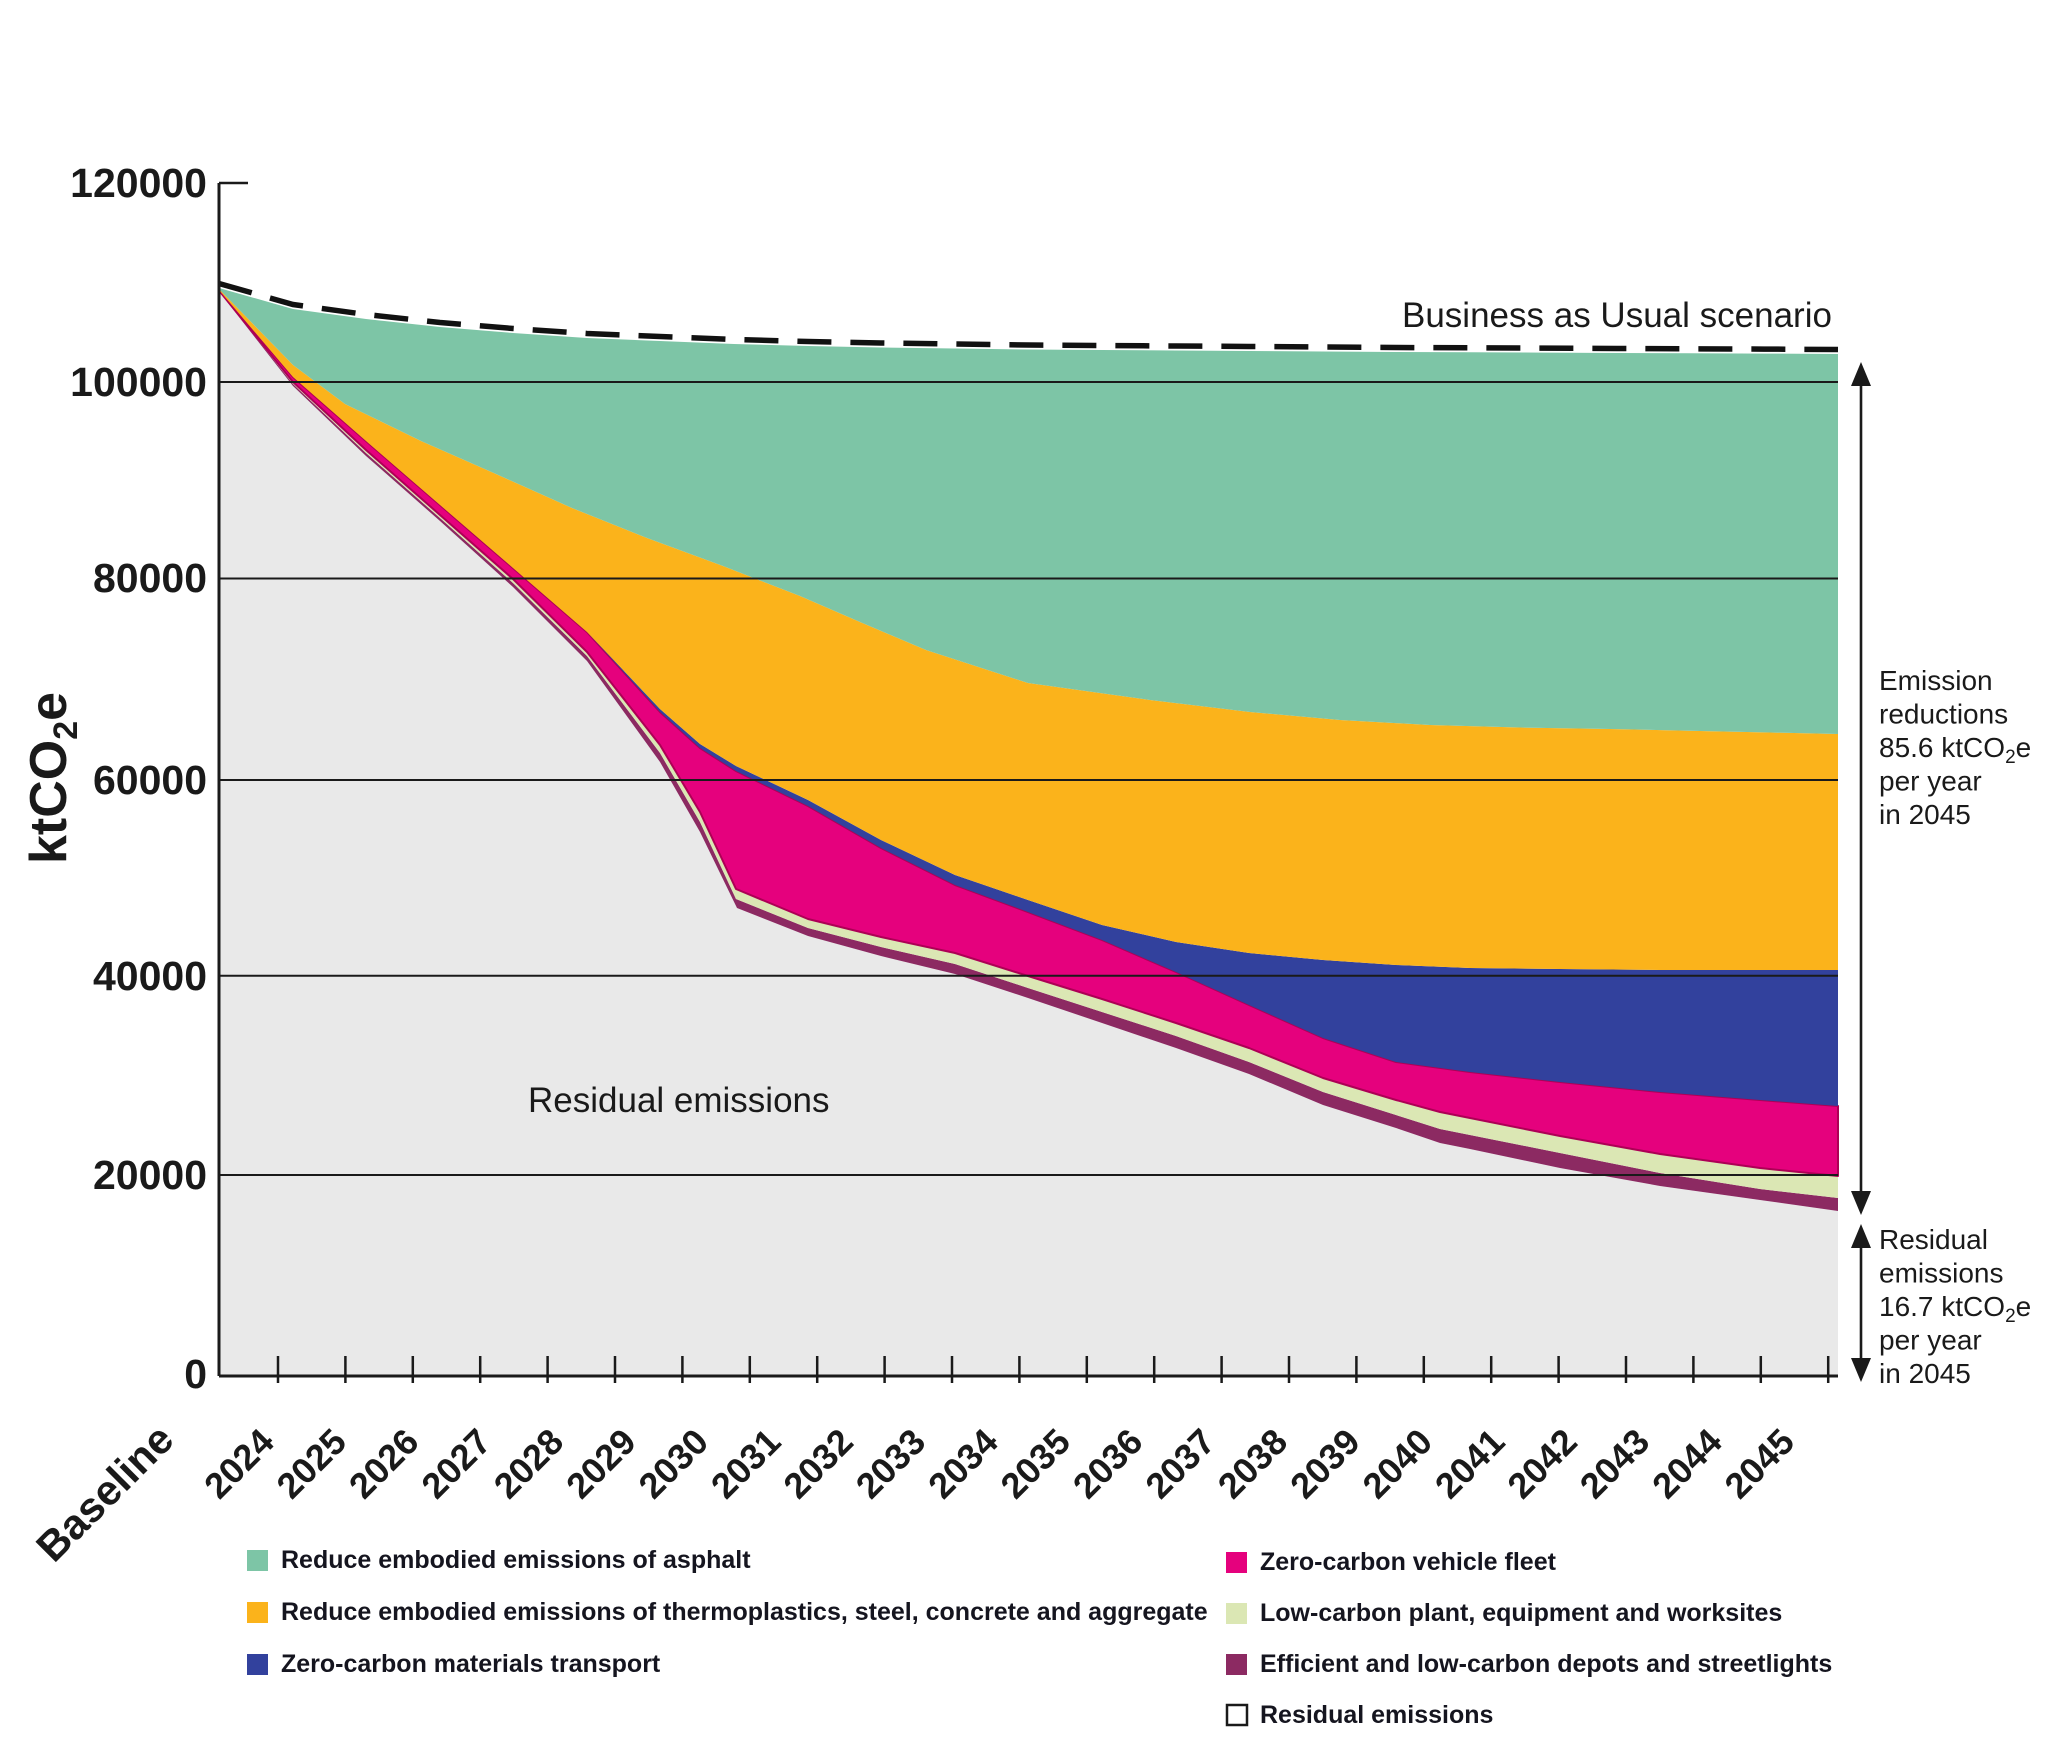  What do you see at coordinates (456, 1464) in the screenshot?
I see `svg-text: 2027` at bounding box center [456, 1464].